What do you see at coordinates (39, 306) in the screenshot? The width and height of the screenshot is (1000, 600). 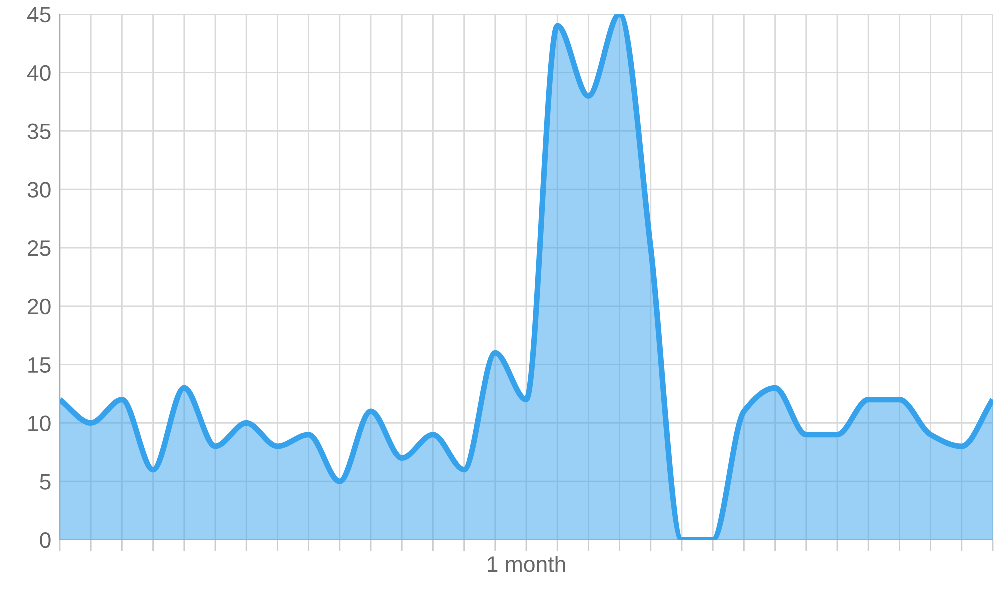 I see `y-tick-label: 20` at bounding box center [39, 306].